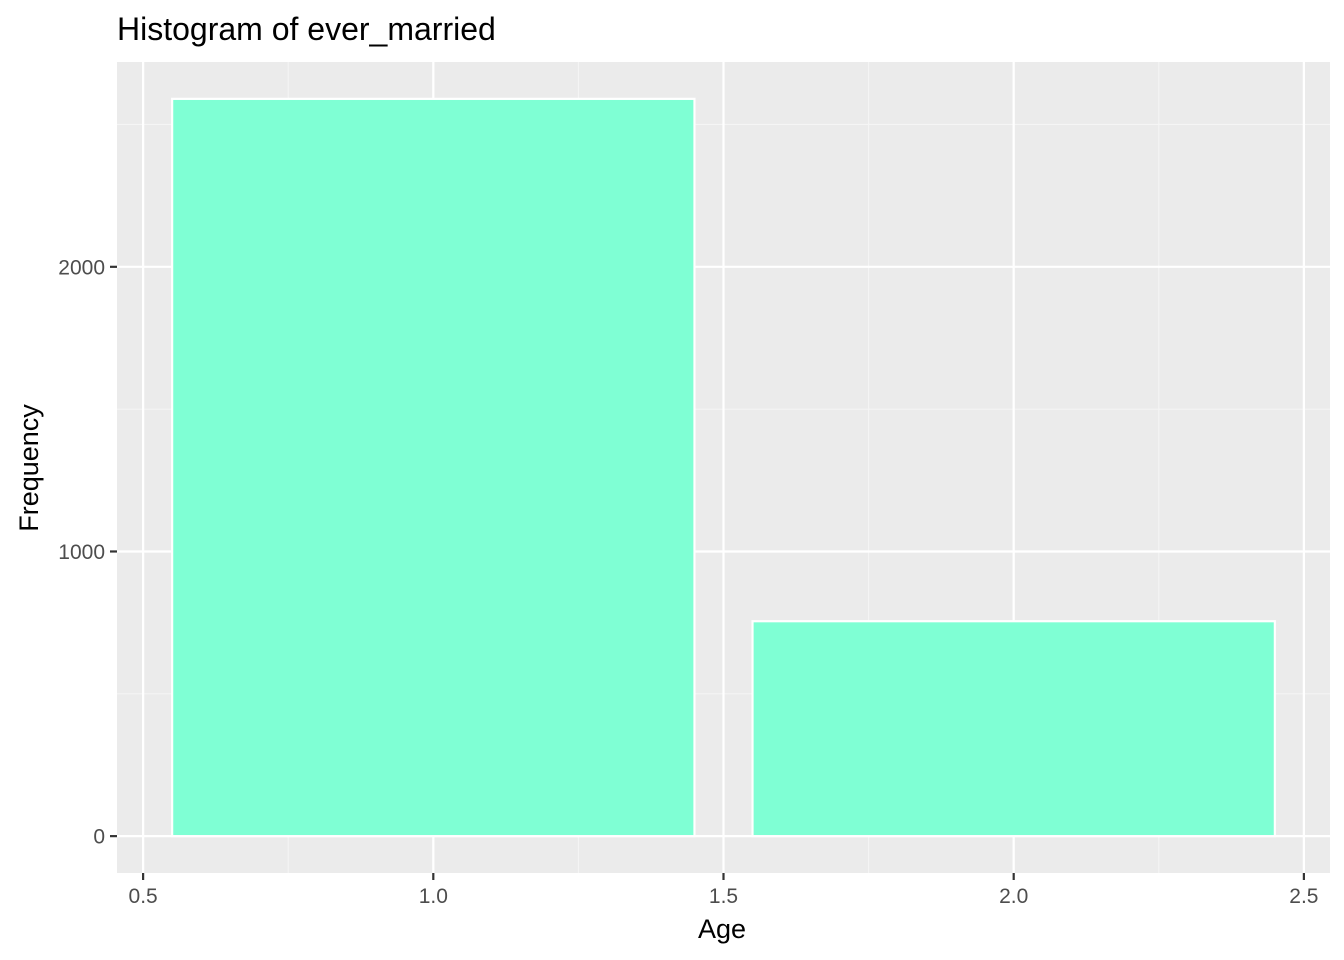  What do you see at coordinates (306, 29) in the screenshot?
I see `chart-title: Histogram of ever_married` at bounding box center [306, 29].